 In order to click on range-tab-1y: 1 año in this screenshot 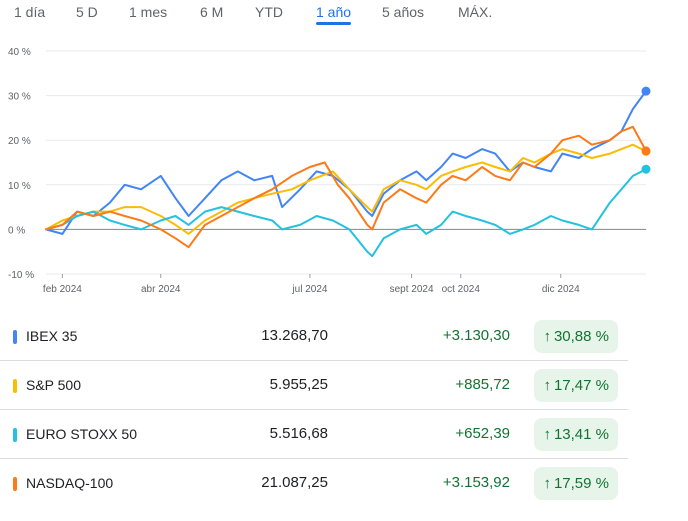, I will do `click(334, 14)`.